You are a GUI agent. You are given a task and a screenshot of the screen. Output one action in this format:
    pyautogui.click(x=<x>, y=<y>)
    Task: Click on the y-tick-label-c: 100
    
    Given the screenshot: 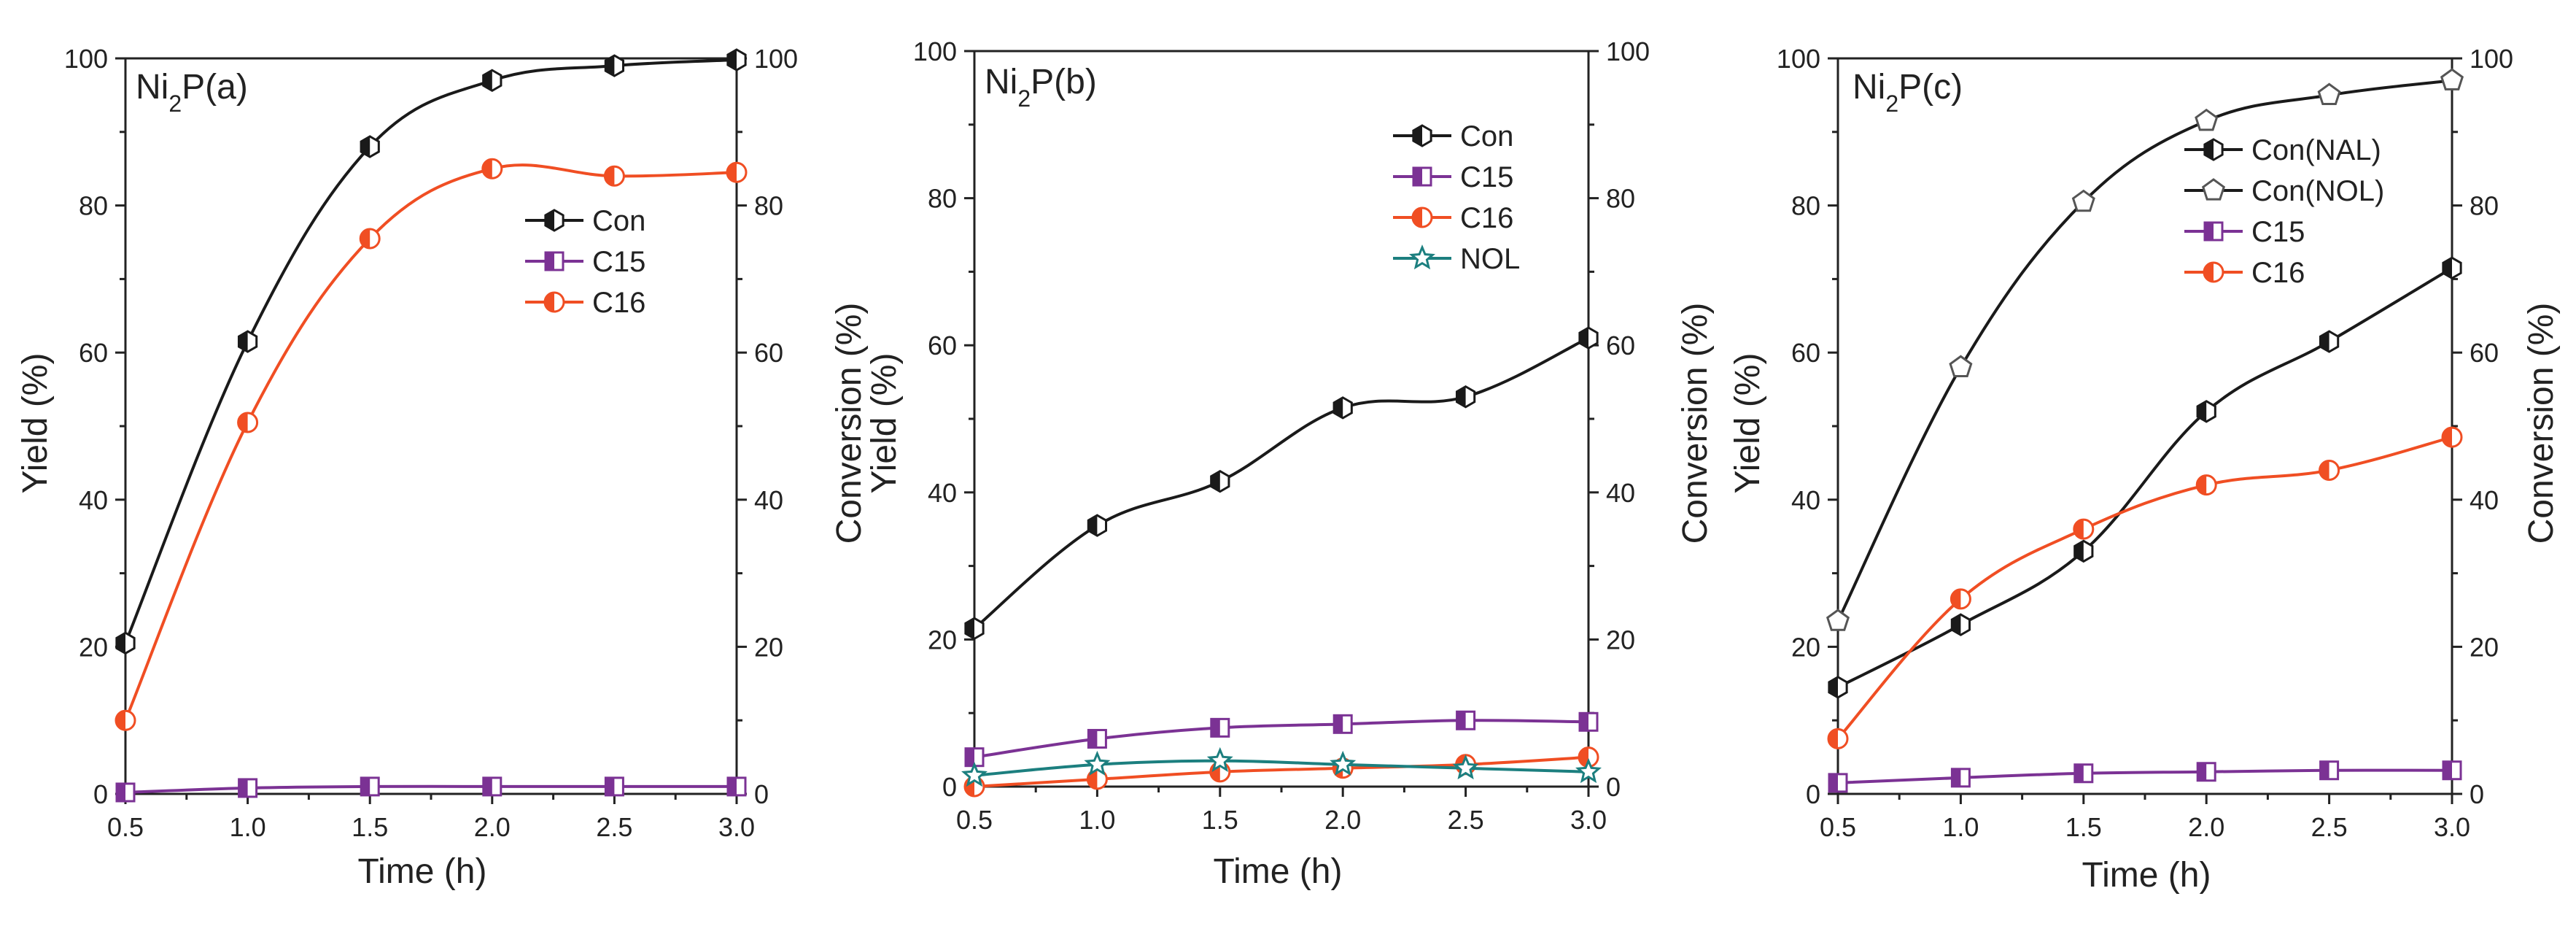 What is the action you would take?
    pyautogui.click(x=1799, y=59)
    